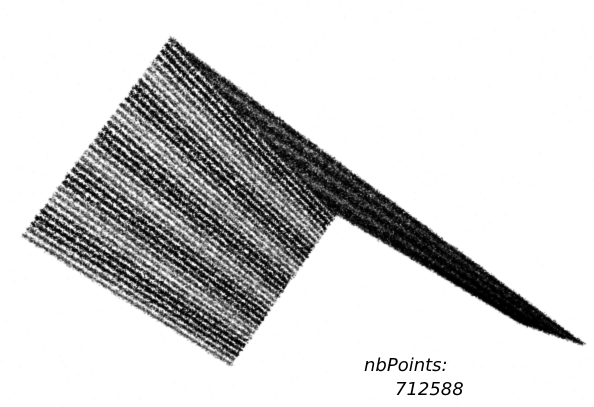 The width and height of the screenshot is (594, 407). Describe the element at coordinates (429, 389) in the screenshot. I see `nbpoints-value: 712588` at that location.